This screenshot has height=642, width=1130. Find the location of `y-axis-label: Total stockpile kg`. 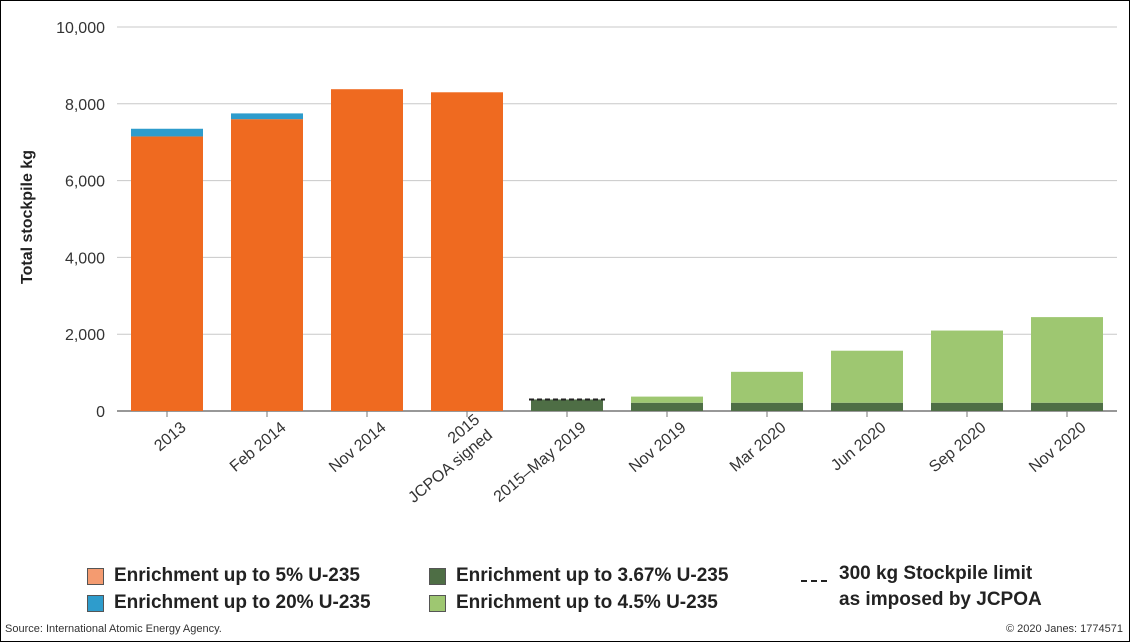

y-axis-label: Total stockpile kg is located at coordinates (27, 217).